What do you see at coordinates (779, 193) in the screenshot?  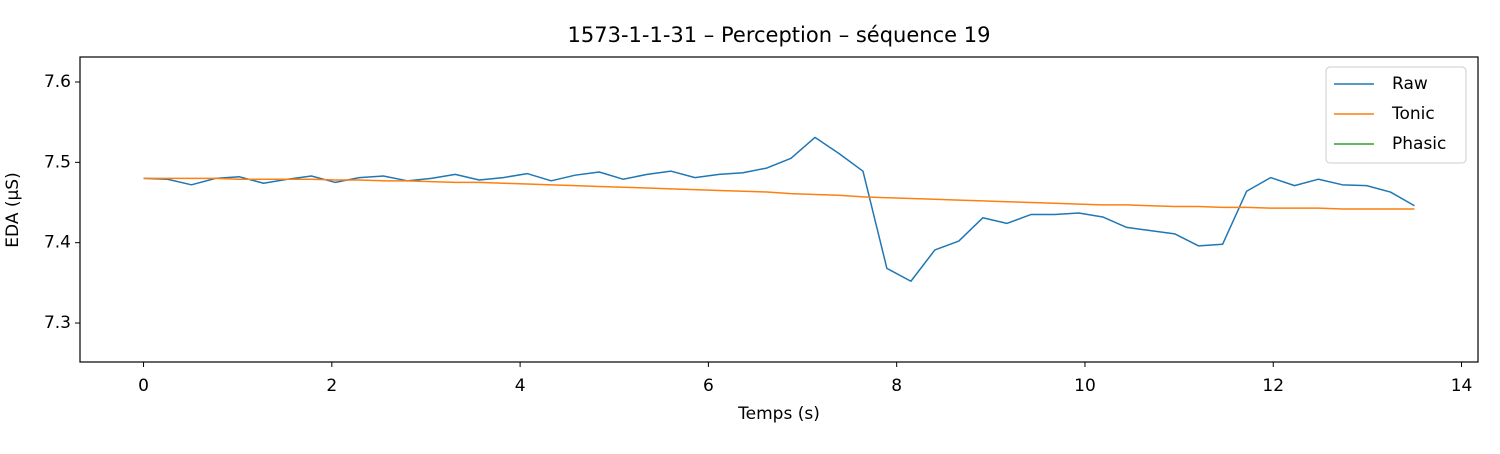 I see `line-series` at bounding box center [779, 193].